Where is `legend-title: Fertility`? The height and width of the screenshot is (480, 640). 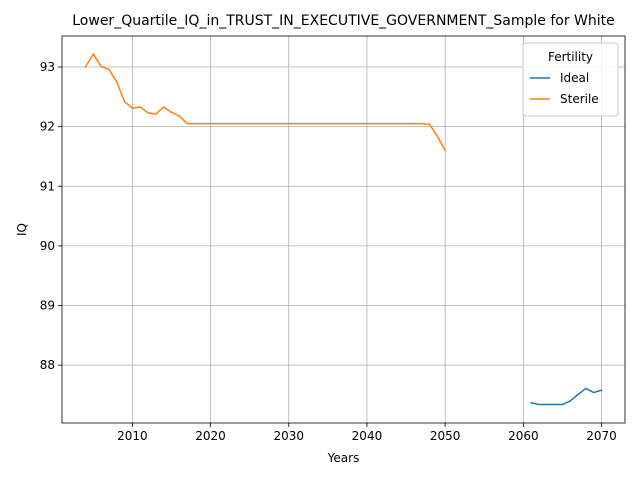 legend-title: Fertility is located at coordinates (570, 57).